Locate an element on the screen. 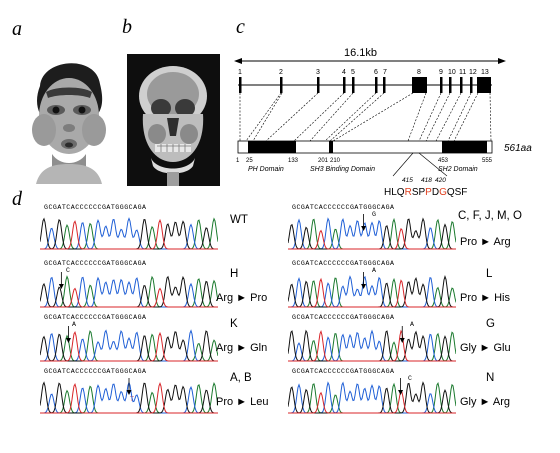 The image size is (560, 453). exon-labels: 1 2 3 4 5 6 7 8 9 10 11 12 13 is located at coordinates (363, 72).